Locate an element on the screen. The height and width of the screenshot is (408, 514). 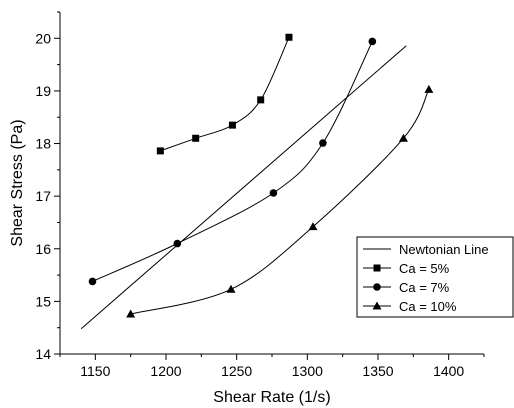
x-tick-label: 1250 is located at coordinates (236, 371).